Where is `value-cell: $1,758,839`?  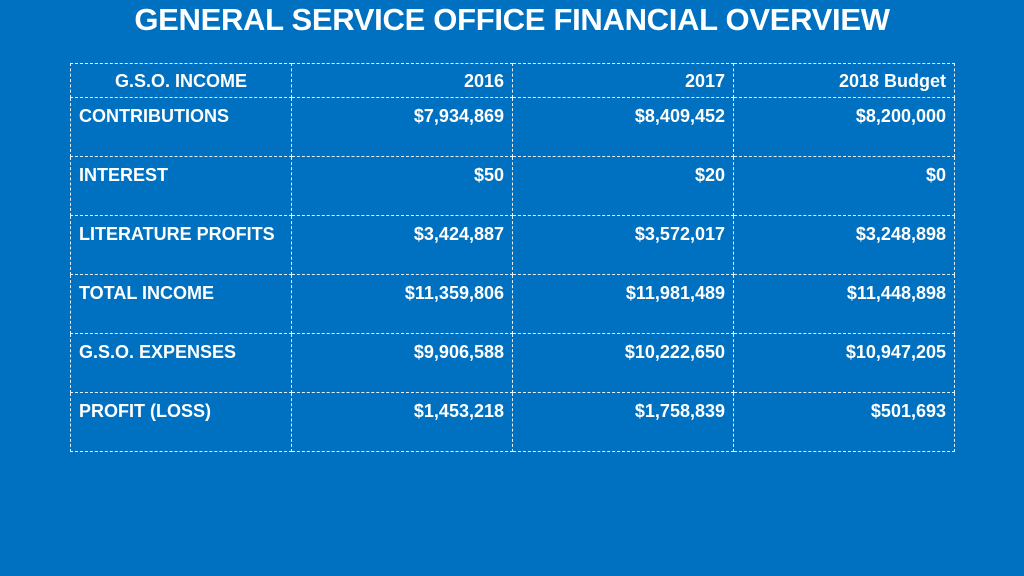 value-cell: $1,758,839 is located at coordinates (623, 422).